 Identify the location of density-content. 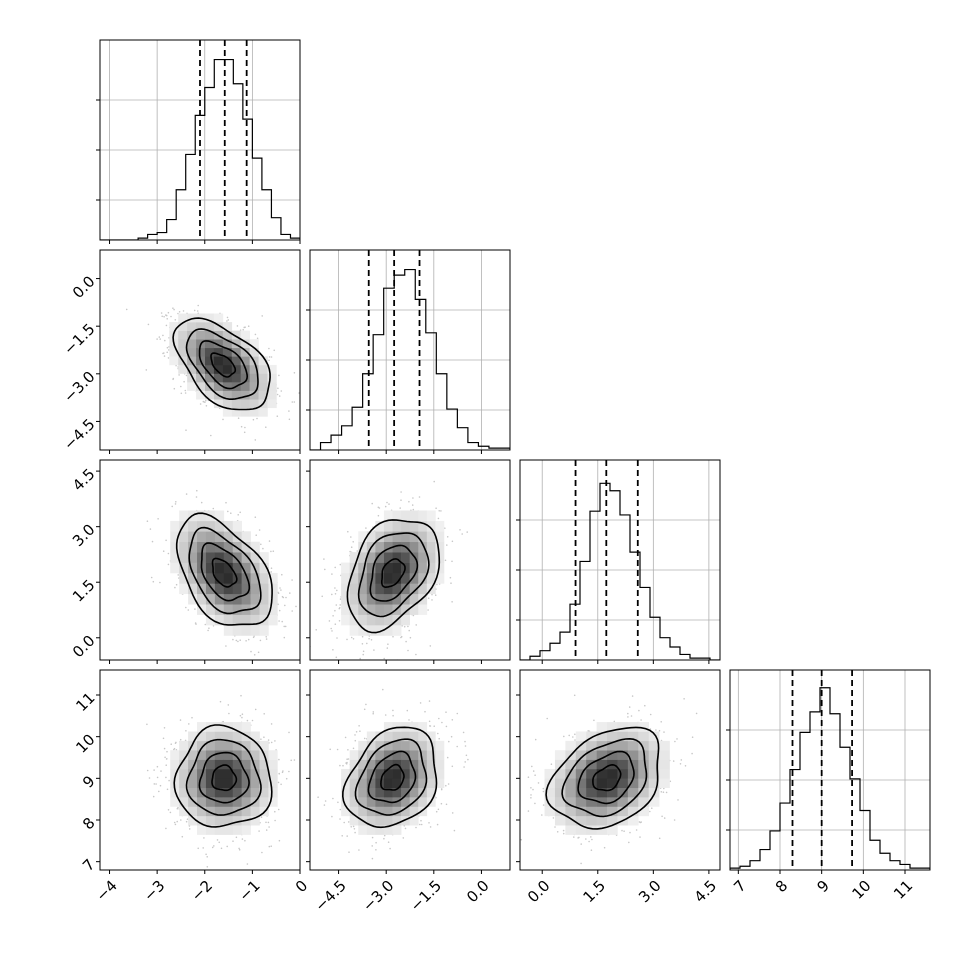
(221, 781).